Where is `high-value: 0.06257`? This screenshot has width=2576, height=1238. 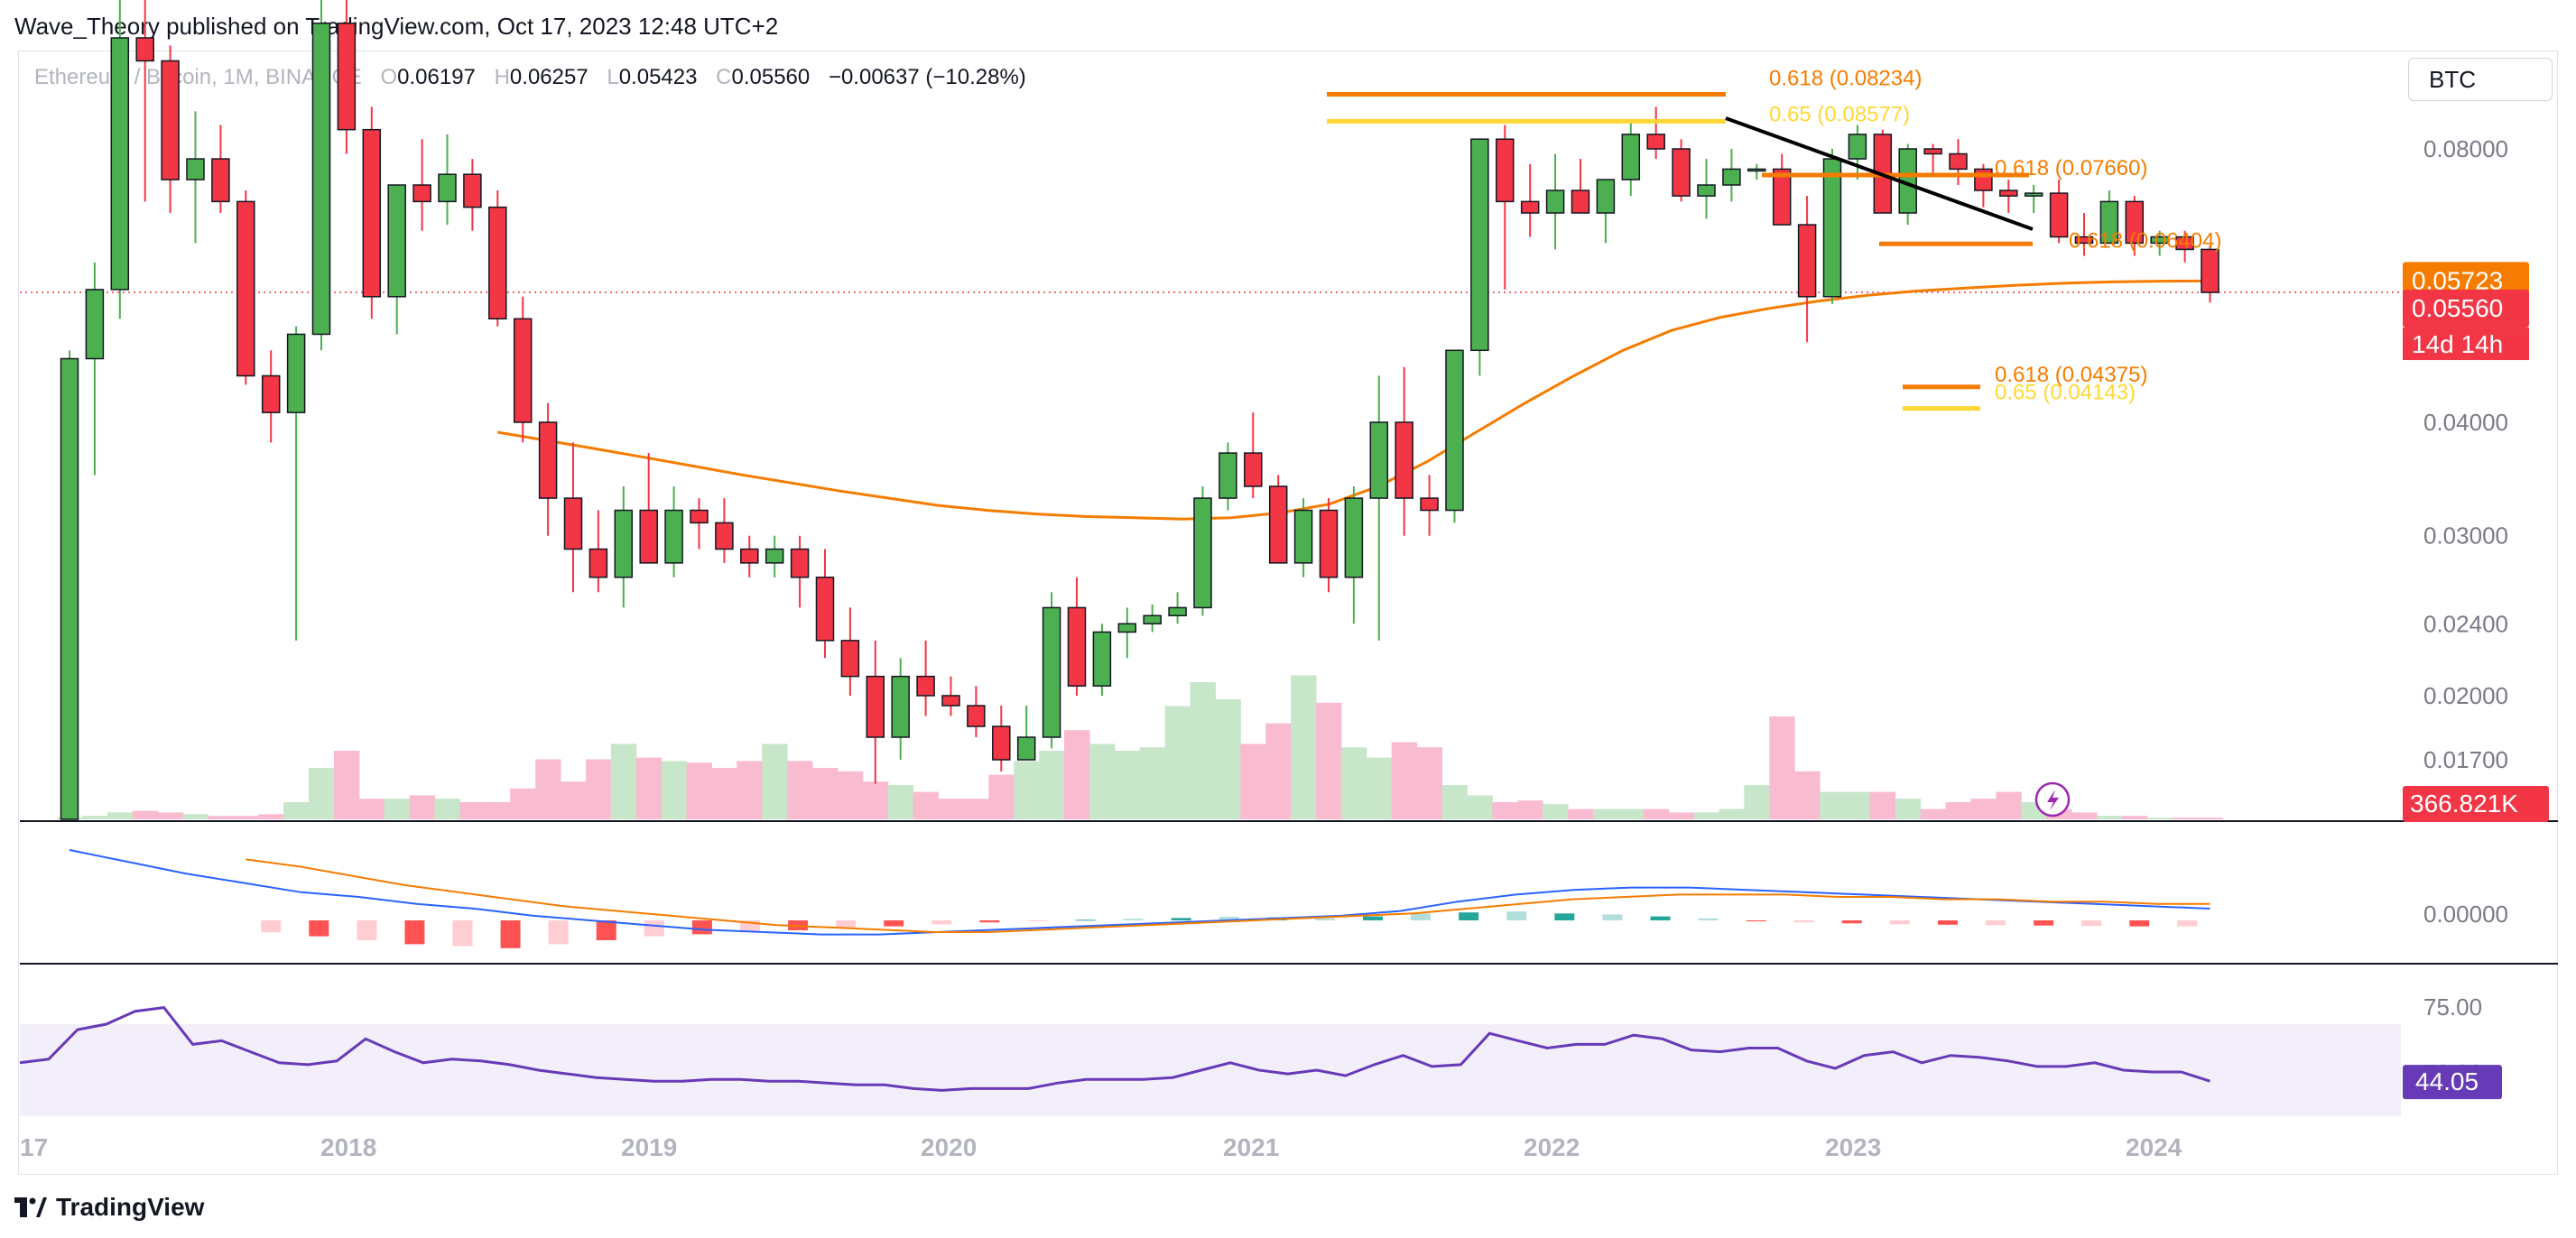 high-value: 0.06257 is located at coordinates (549, 77).